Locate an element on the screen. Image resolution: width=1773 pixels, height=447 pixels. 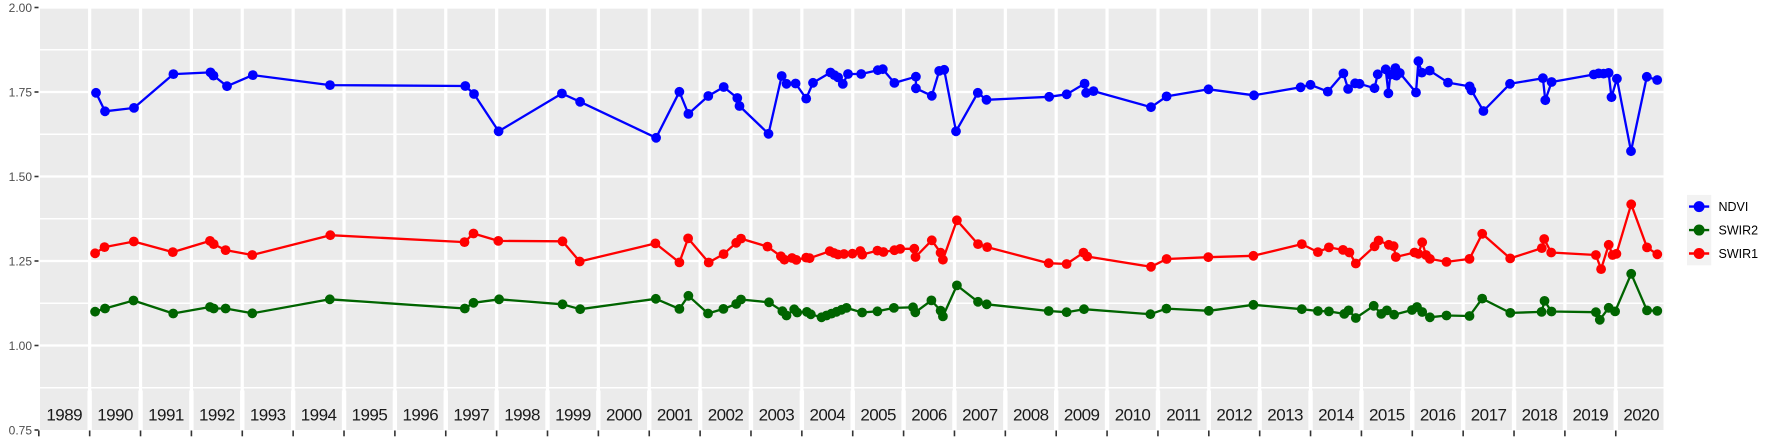
svg-text: 2008 is located at coordinates (1031, 415).